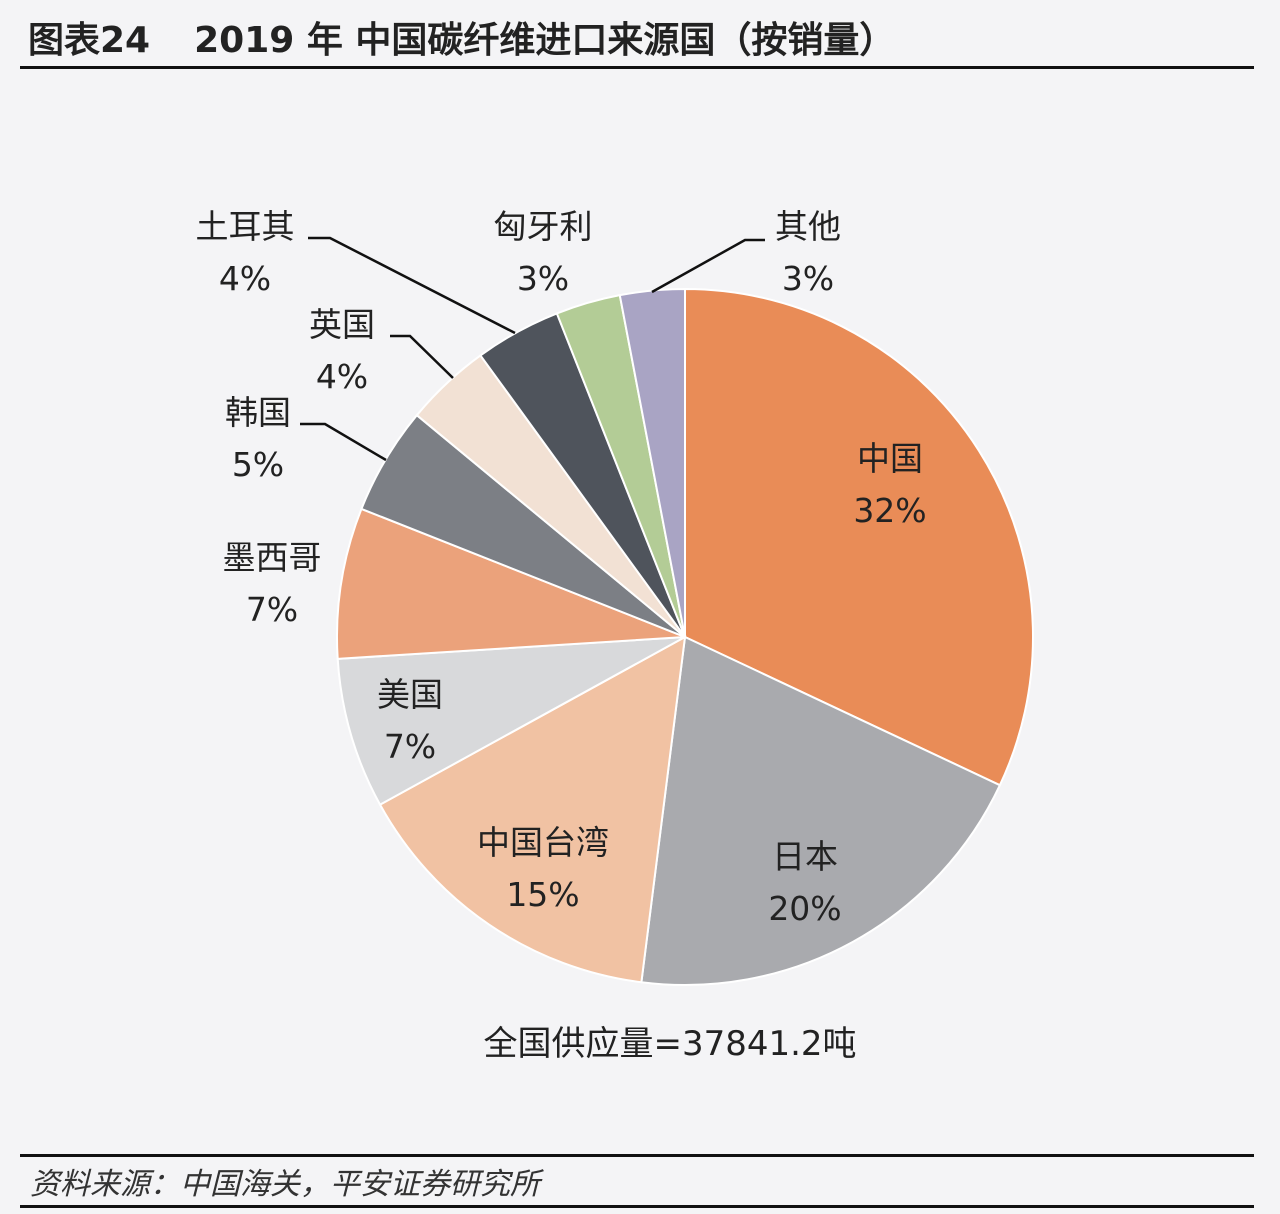  What do you see at coordinates (342, 324) in the screenshot?
I see `slice-name-label-6: 英国` at bounding box center [342, 324].